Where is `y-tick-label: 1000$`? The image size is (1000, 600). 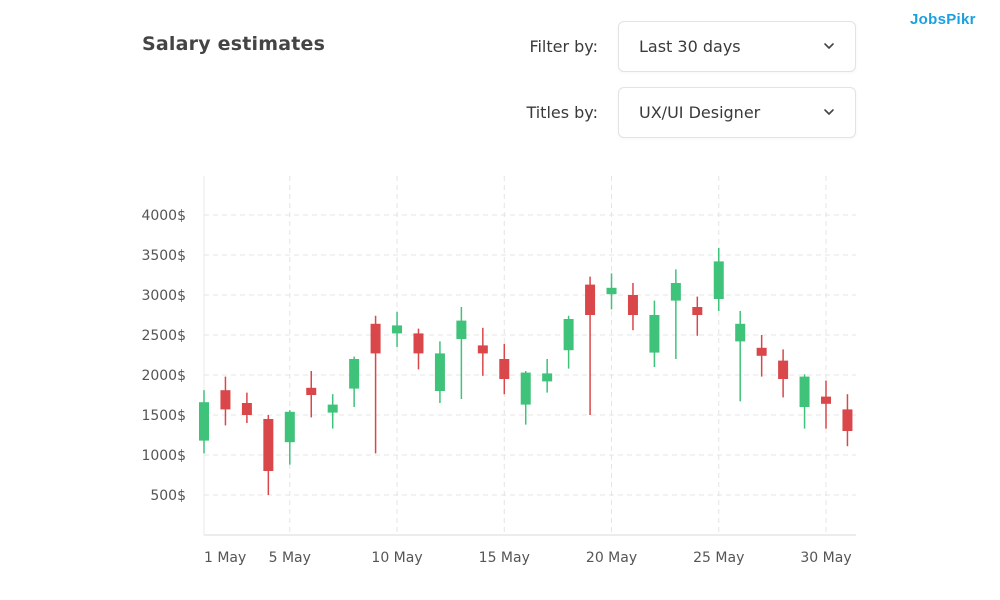 y-tick-label: 1000$ is located at coordinates (163, 456).